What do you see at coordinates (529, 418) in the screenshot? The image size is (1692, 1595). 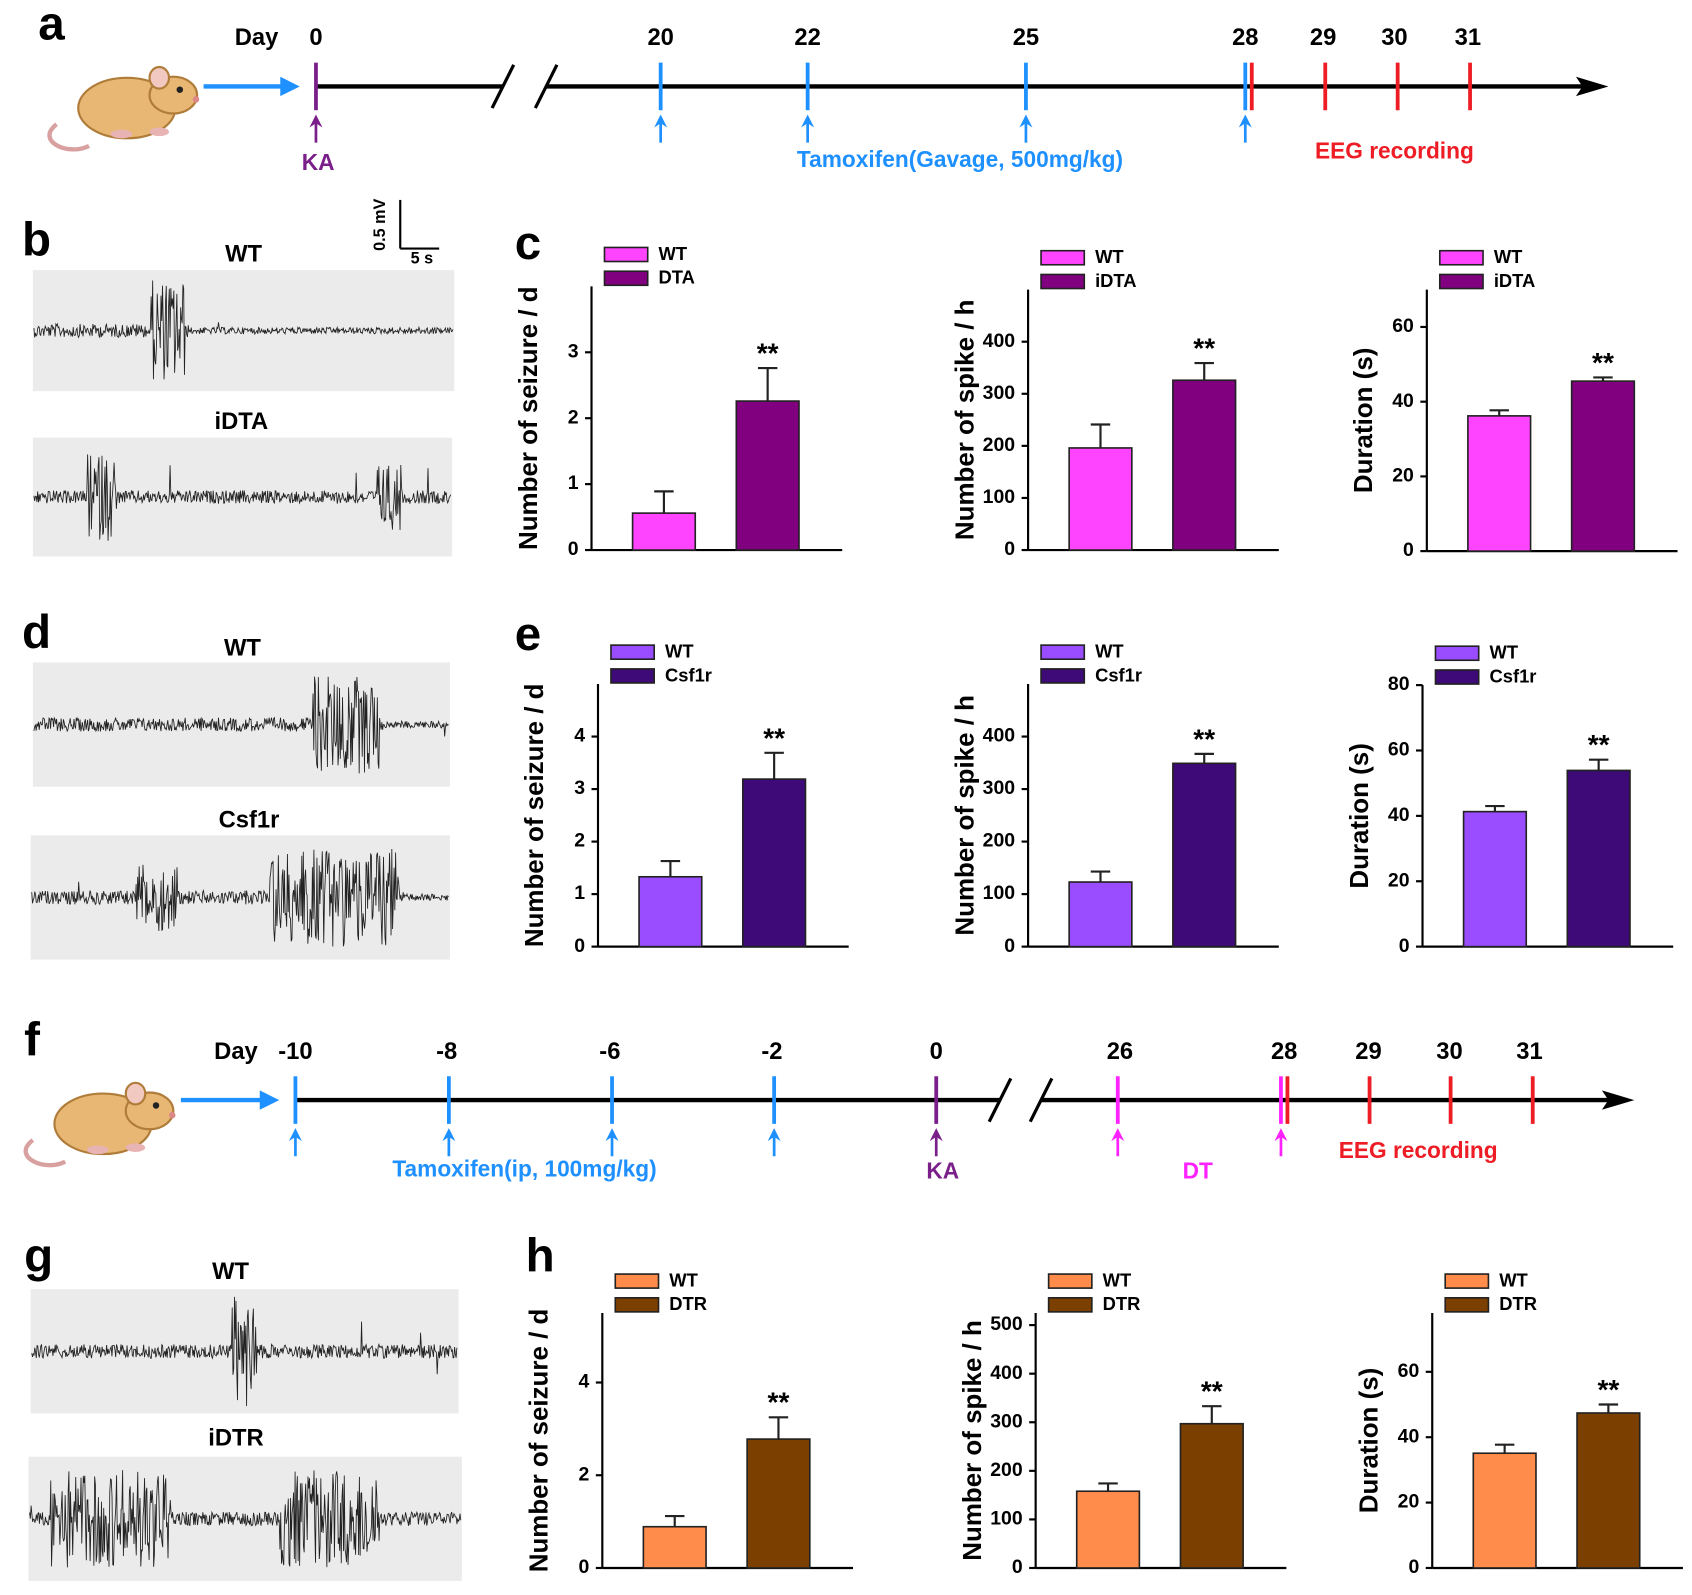 I see `y-axis-label: Number of seizure / d` at bounding box center [529, 418].